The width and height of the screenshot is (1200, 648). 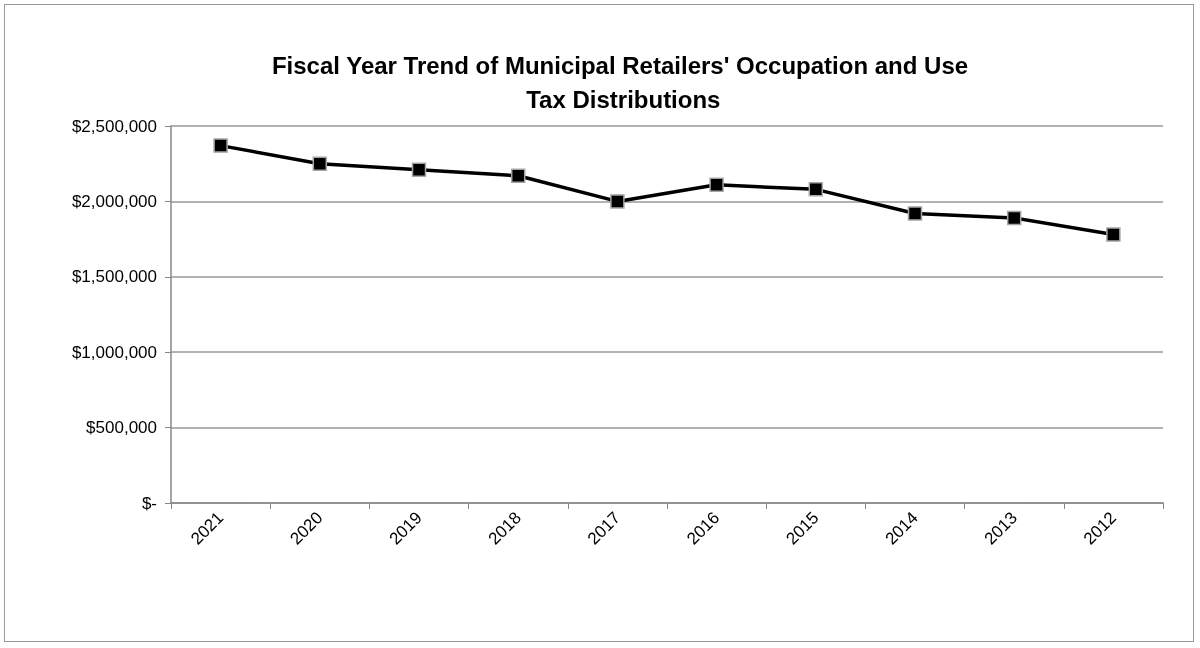 I want to click on y-tick-label: $500,000, so click(x=121, y=428).